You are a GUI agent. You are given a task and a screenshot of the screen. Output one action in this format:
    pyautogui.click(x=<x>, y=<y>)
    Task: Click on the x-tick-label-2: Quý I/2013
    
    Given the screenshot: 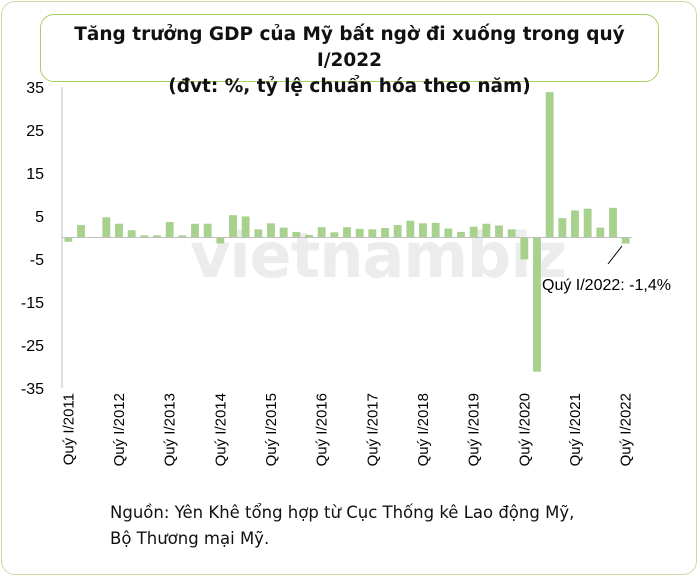 What is the action you would take?
    pyautogui.click(x=170, y=429)
    